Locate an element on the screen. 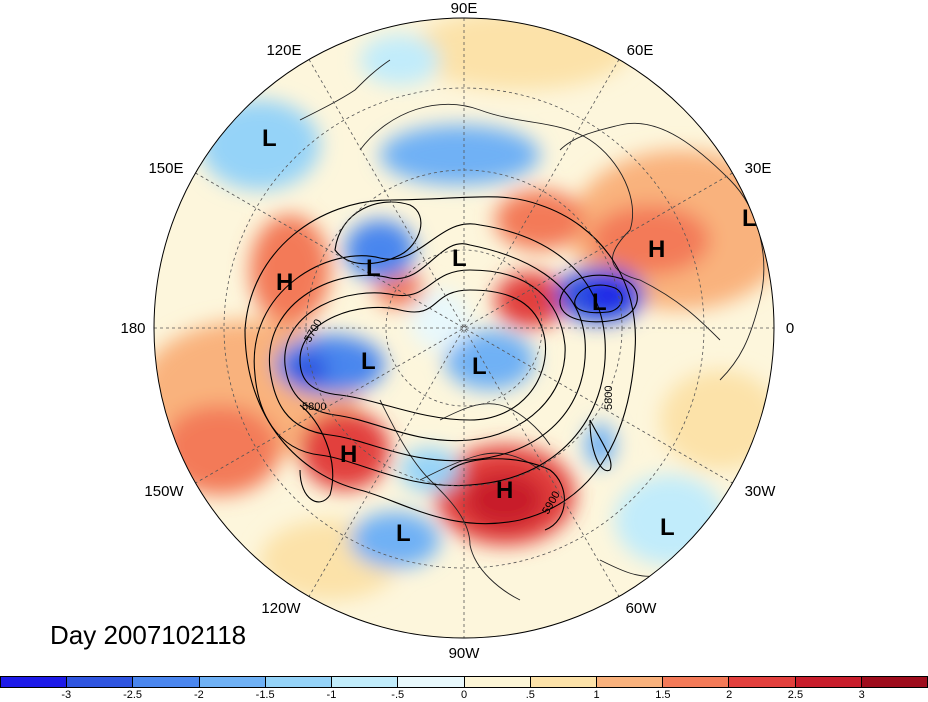 The width and height of the screenshot is (928, 702). colorbar-tick-label: -2.5 is located at coordinates (133, 695).